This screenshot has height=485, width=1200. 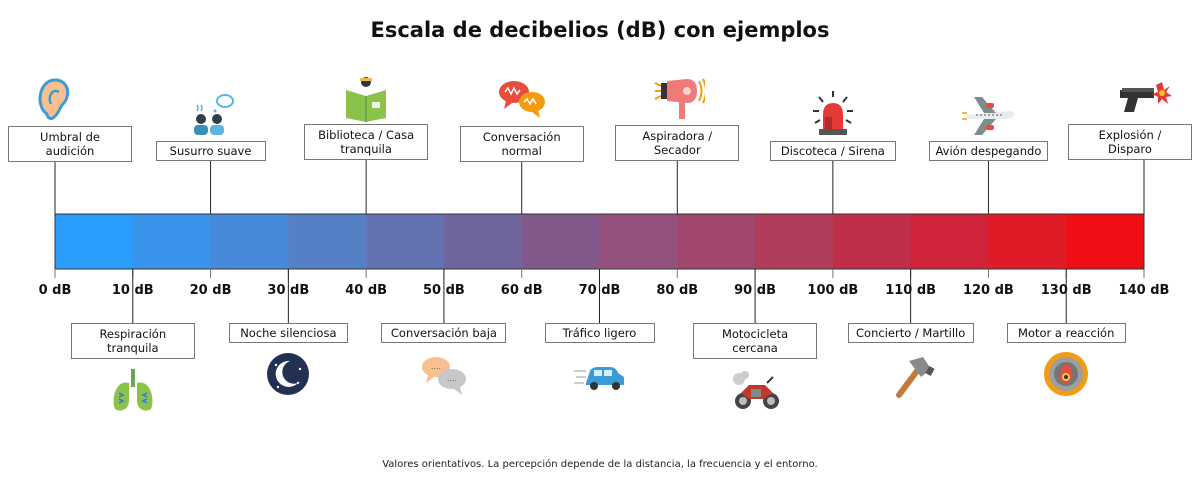 I want to click on example-label-text: Biblioteca / Casa tranquila, so click(x=366, y=142).